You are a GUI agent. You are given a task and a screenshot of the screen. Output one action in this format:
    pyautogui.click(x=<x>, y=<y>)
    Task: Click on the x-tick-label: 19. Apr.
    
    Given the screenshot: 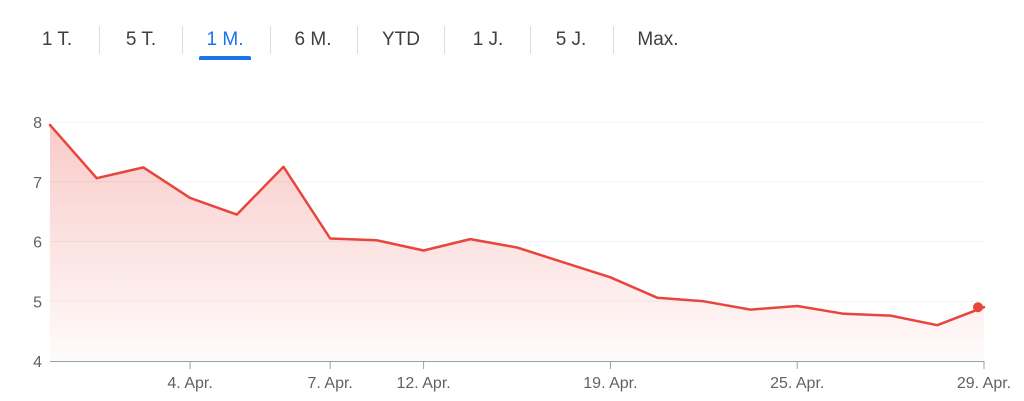 What is the action you would take?
    pyautogui.click(x=610, y=383)
    